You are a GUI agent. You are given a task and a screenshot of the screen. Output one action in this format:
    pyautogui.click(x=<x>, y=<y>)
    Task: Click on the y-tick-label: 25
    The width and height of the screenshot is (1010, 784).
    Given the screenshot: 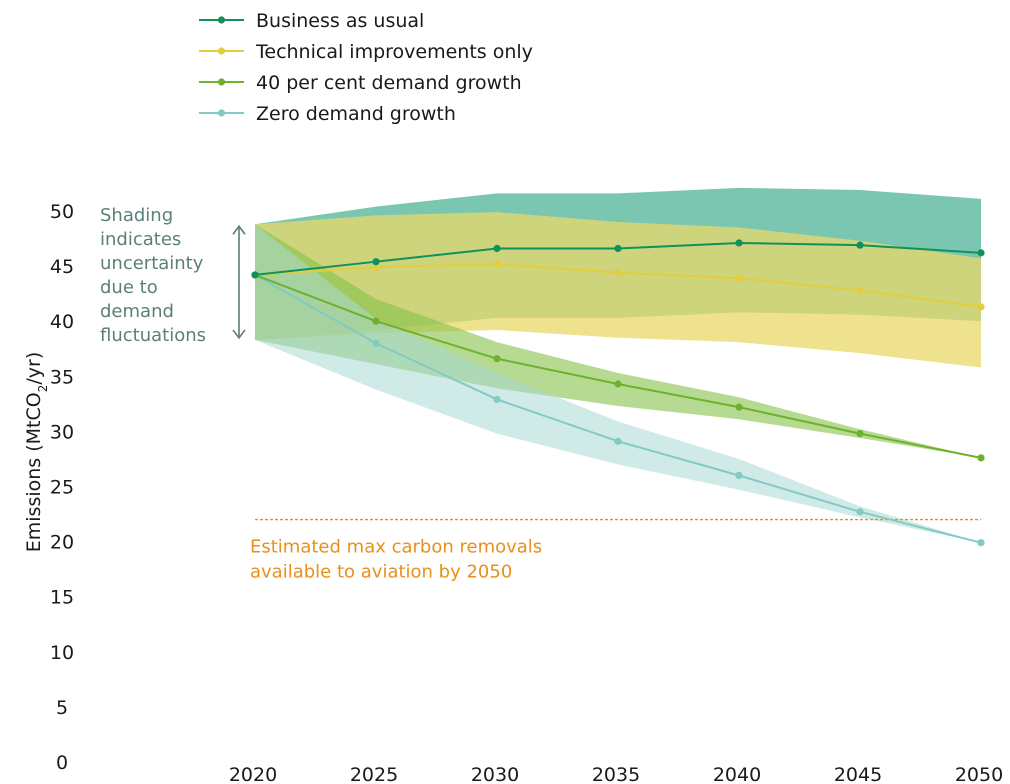 What is the action you would take?
    pyautogui.click(x=62, y=488)
    